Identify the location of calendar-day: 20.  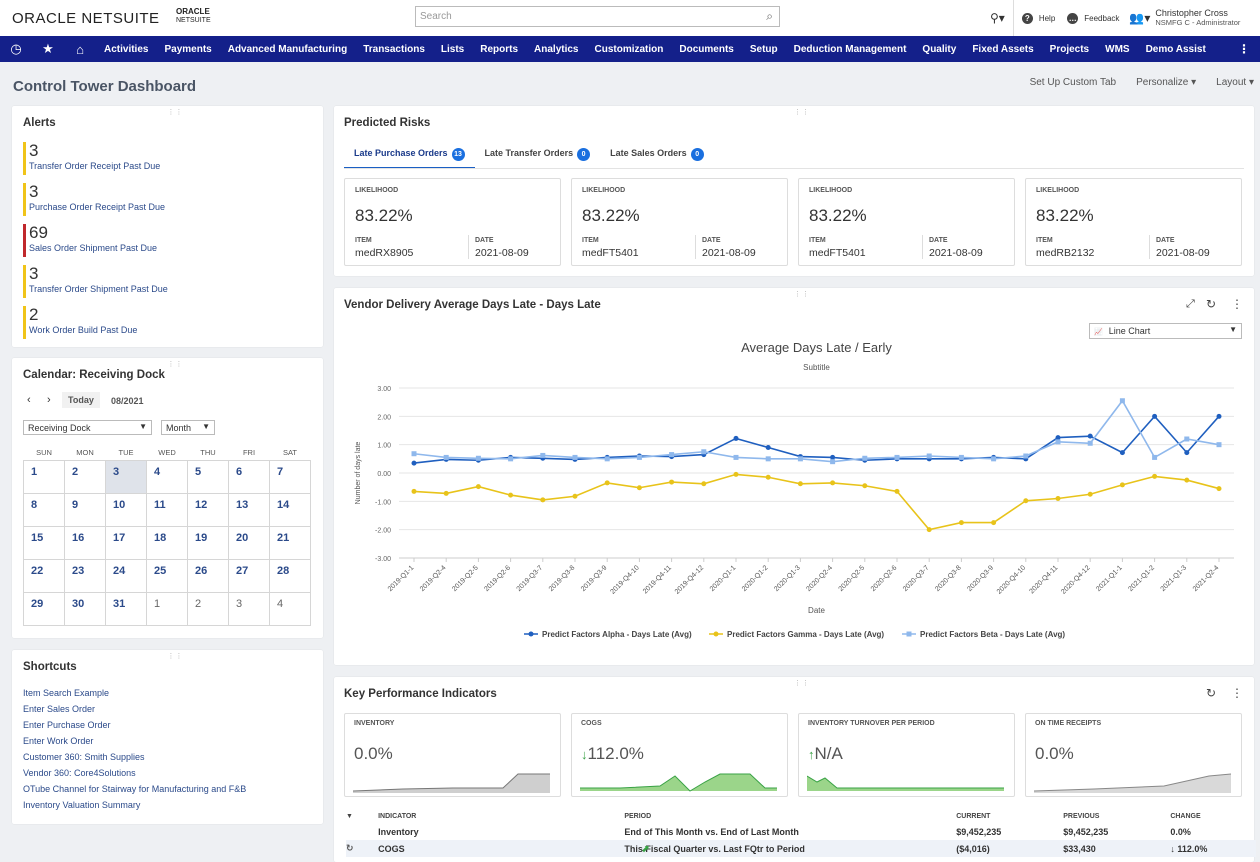
(249, 542).